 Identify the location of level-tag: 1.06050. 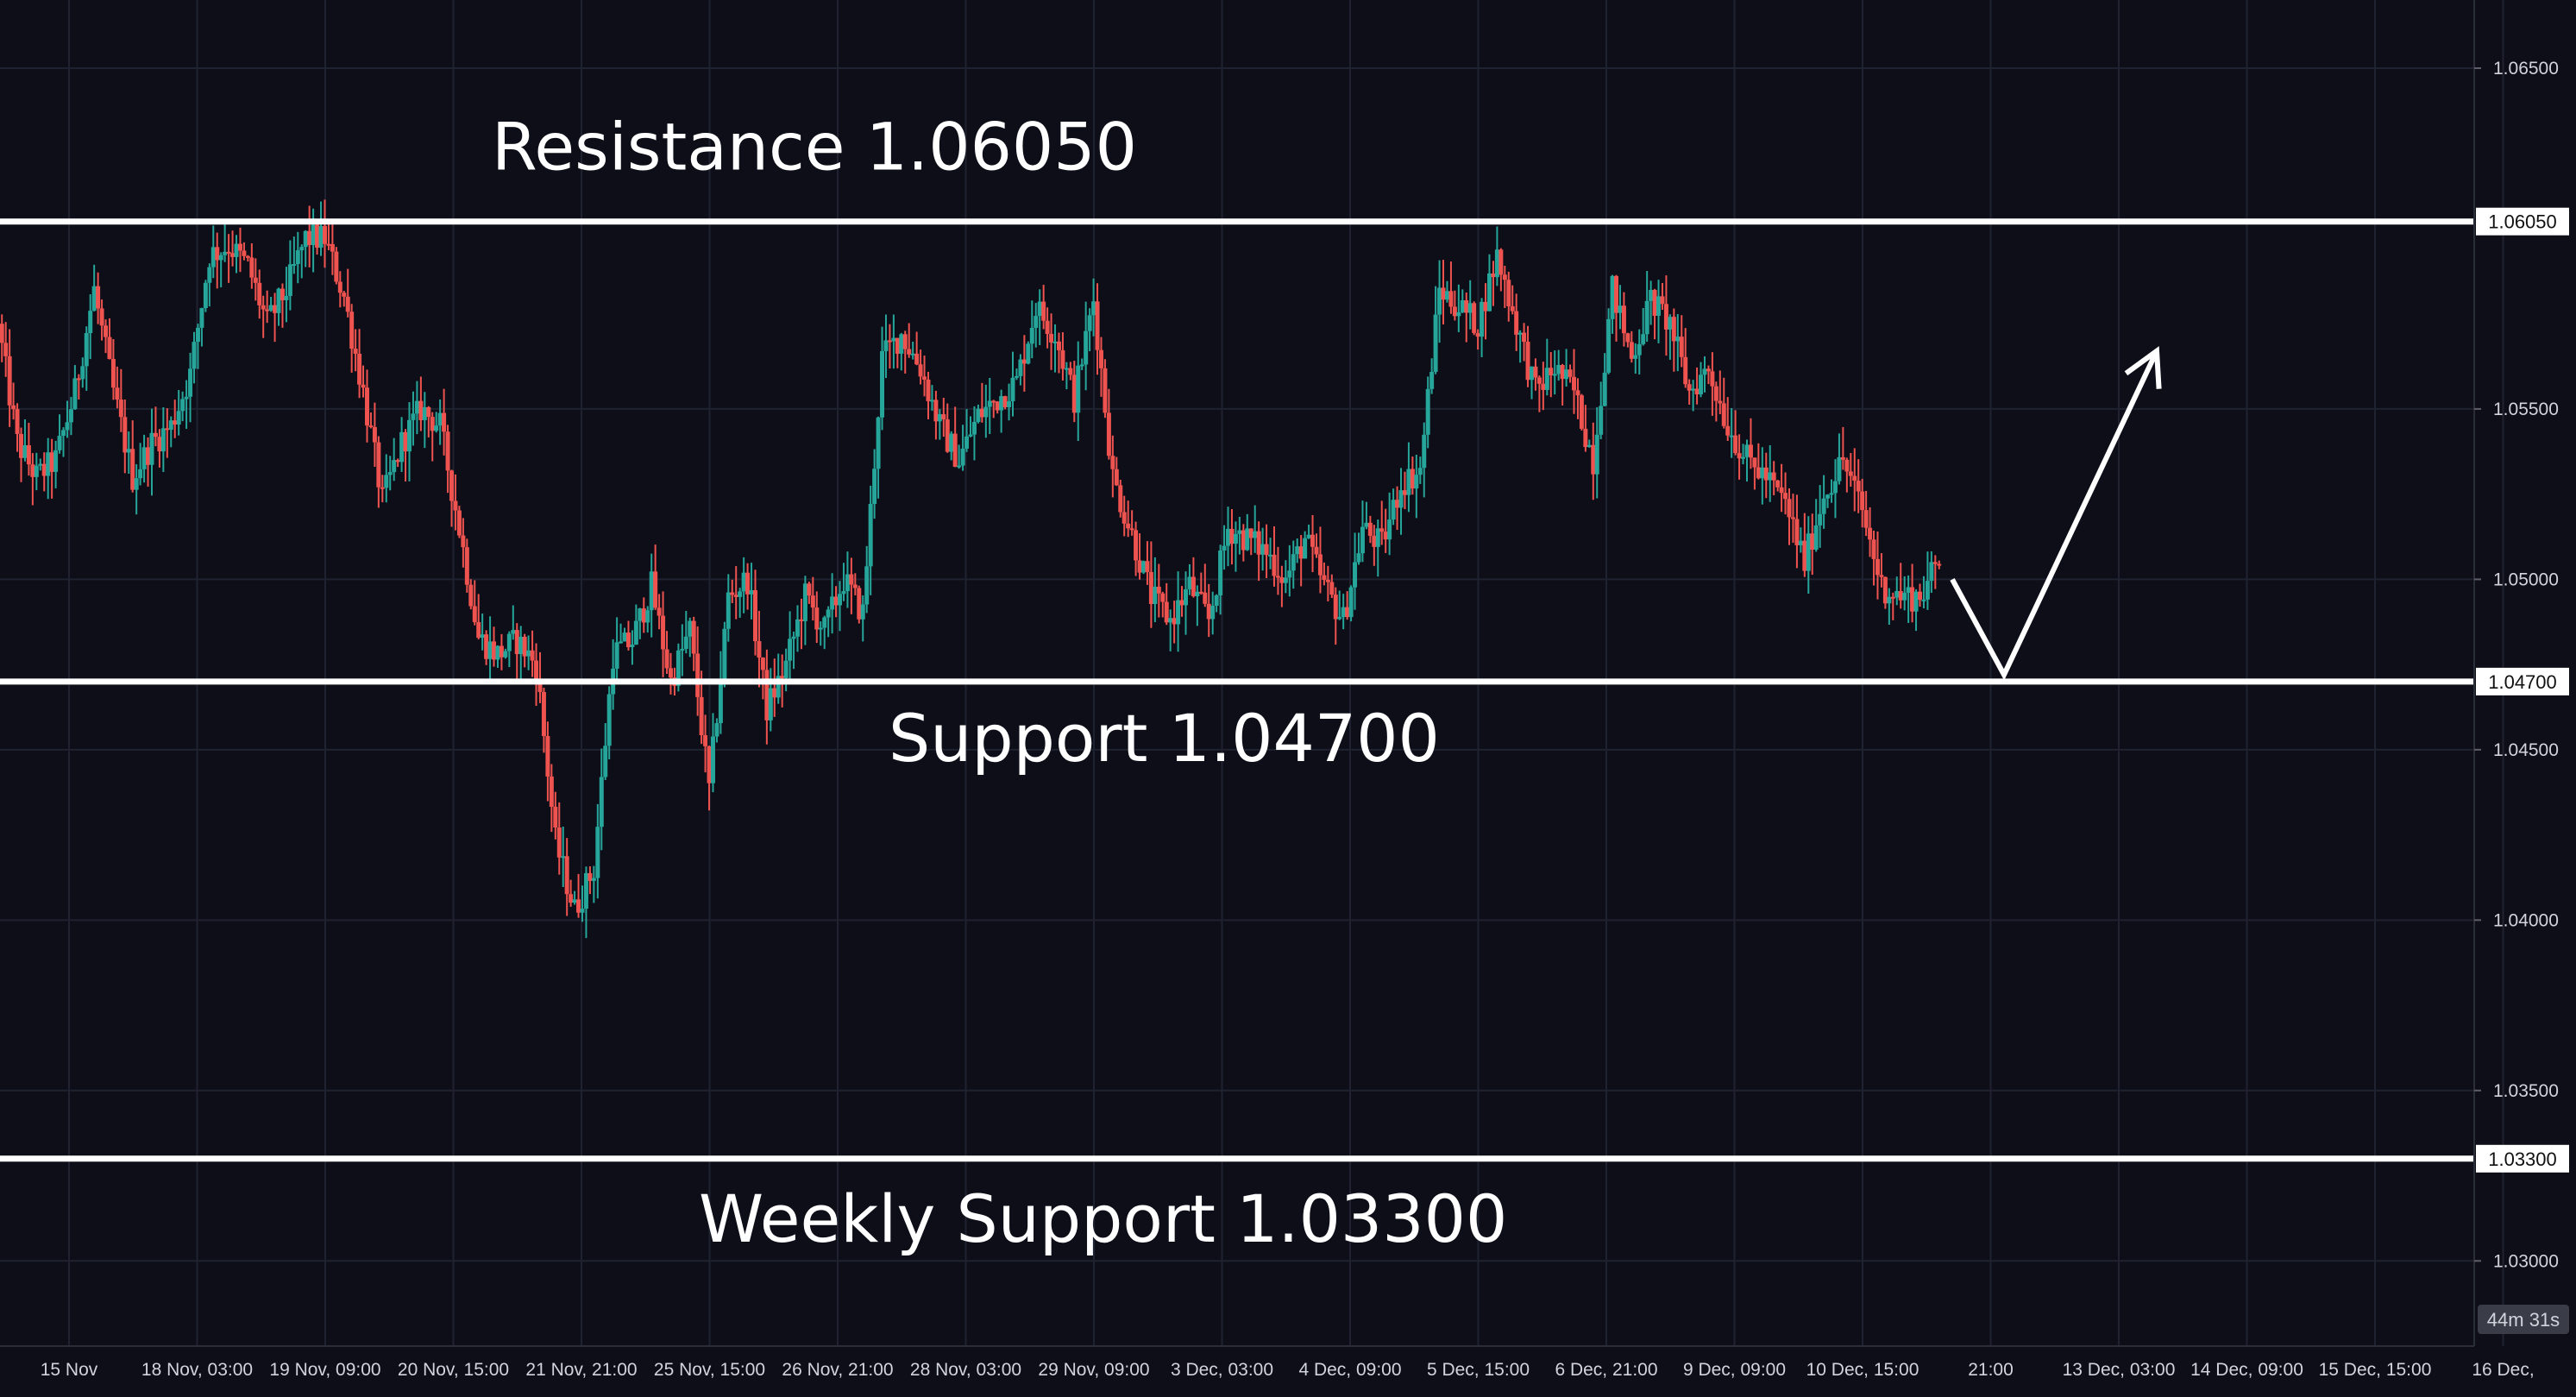
(2522, 222).